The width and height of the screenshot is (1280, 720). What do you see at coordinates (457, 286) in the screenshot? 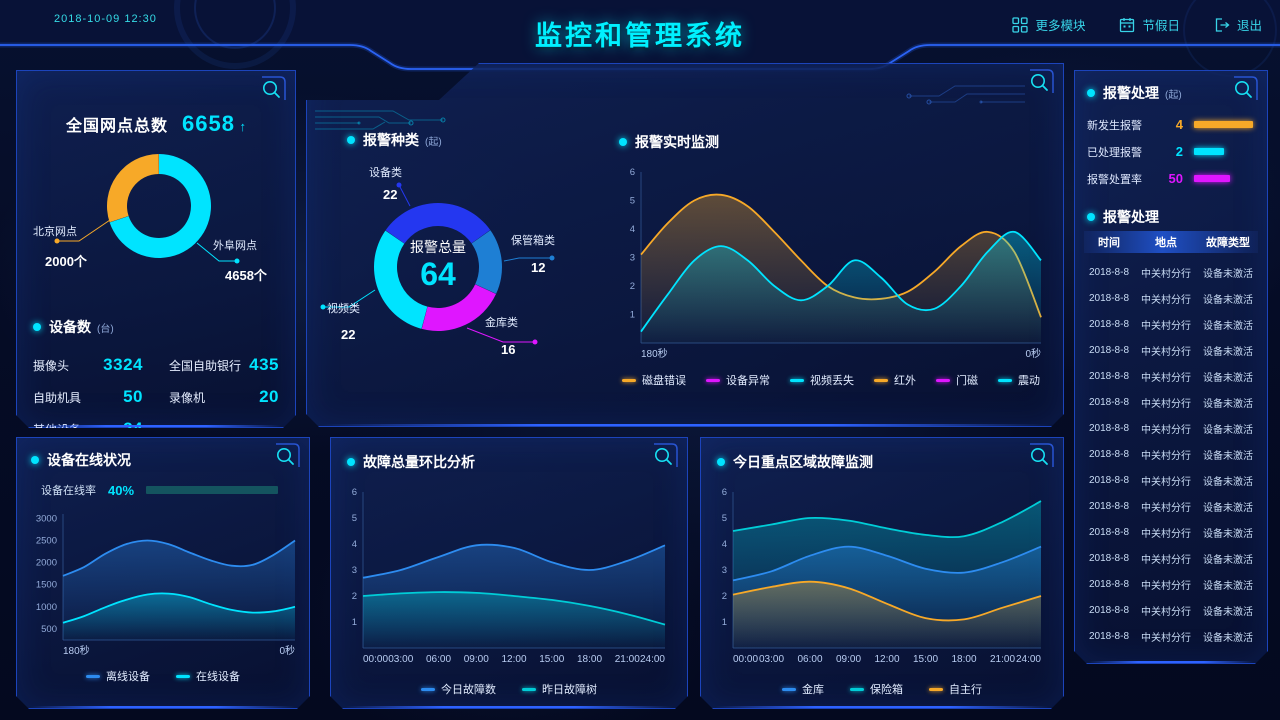
I see `alarm-type-donut-chart` at bounding box center [457, 286].